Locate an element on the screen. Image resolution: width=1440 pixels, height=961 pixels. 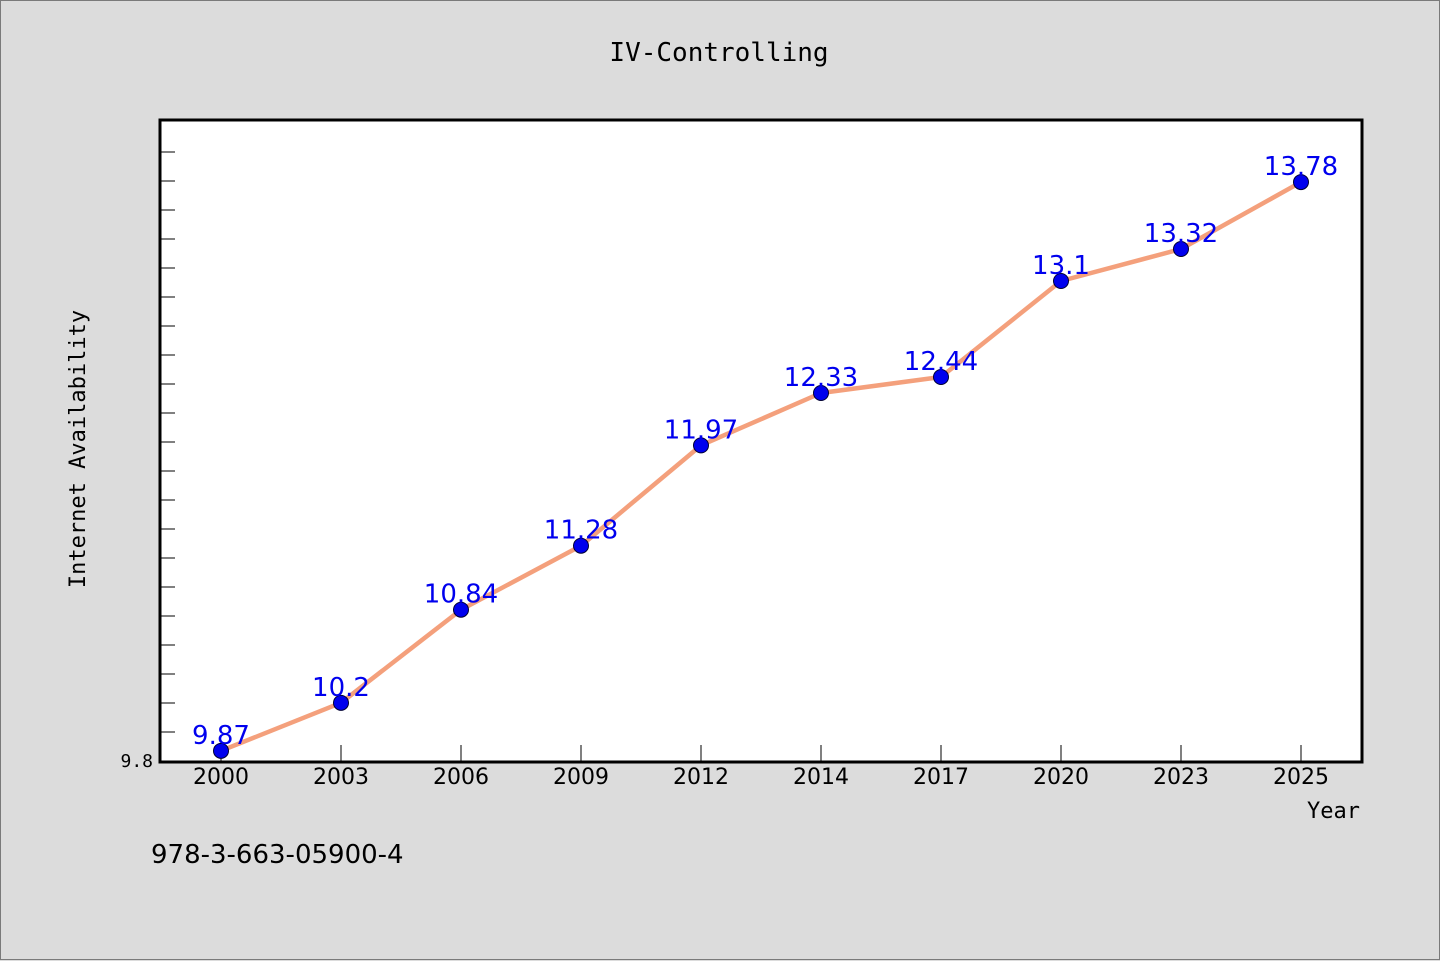
data-label: 13.1 is located at coordinates (1061, 266).